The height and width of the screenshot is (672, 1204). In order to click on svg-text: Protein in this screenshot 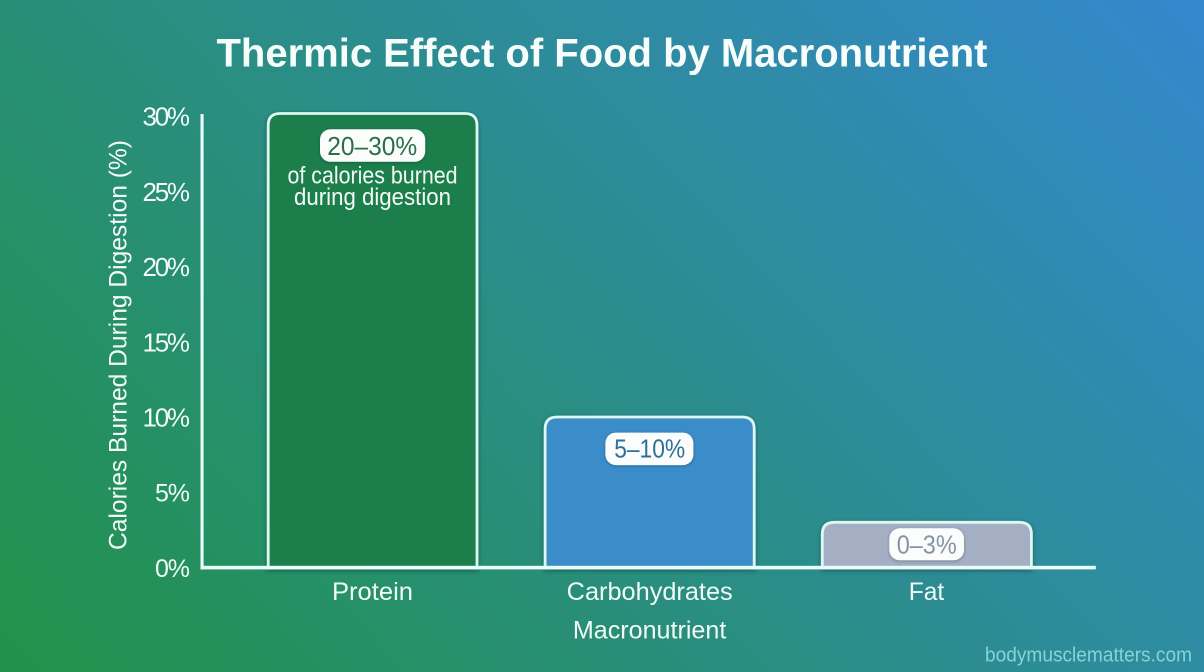, I will do `click(372, 592)`.